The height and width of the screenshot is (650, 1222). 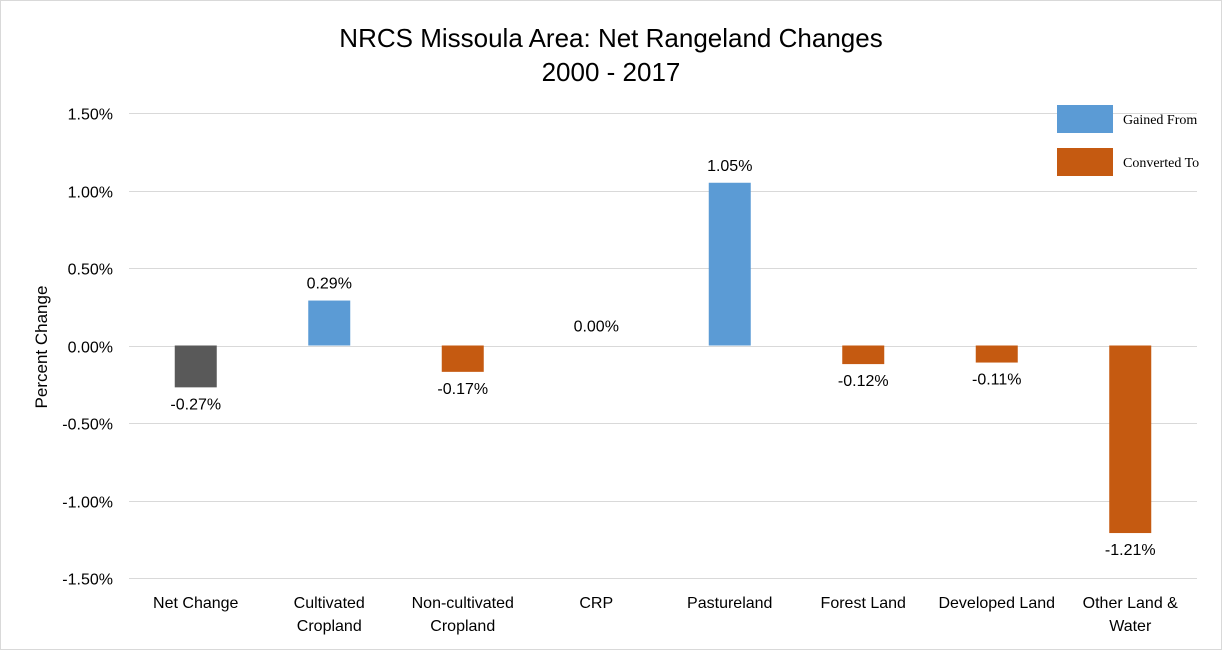 What do you see at coordinates (329, 284) in the screenshot?
I see `data-label: 0.29%` at bounding box center [329, 284].